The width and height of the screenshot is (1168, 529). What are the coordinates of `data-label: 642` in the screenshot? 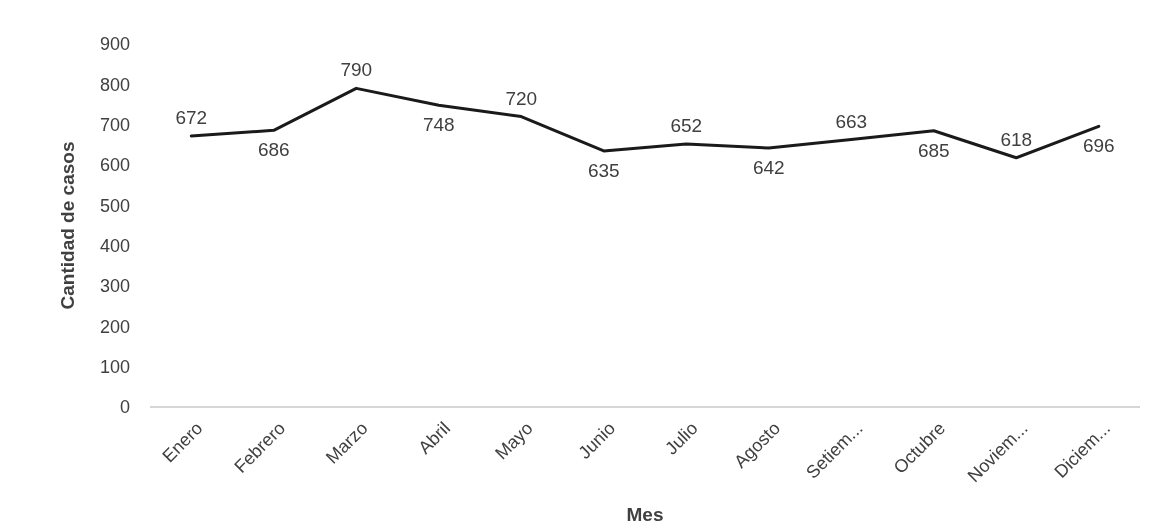 It's located at (768, 168).